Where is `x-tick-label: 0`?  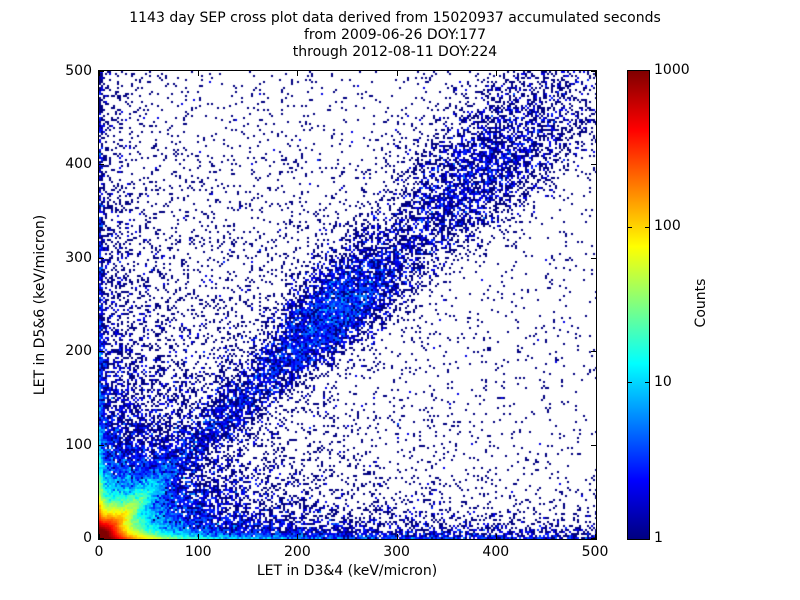 x-tick-label: 0 is located at coordinates (99, 552).